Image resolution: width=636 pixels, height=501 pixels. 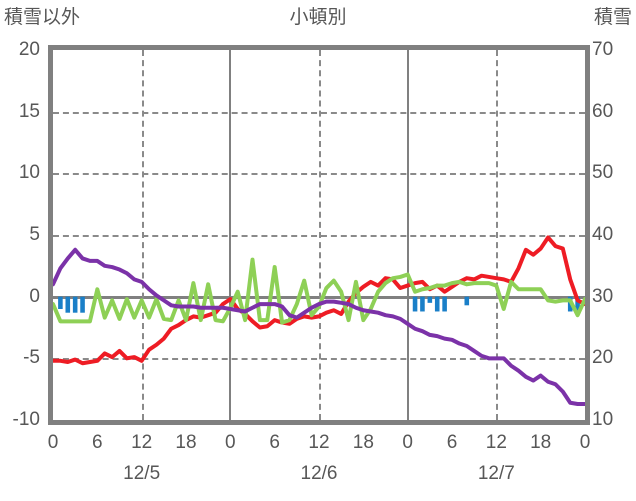 What do you see at coordinates (603, 49) in the screenshot?
I see `y-axis-right-tick-label: 70` at bounding box center [603, 49].